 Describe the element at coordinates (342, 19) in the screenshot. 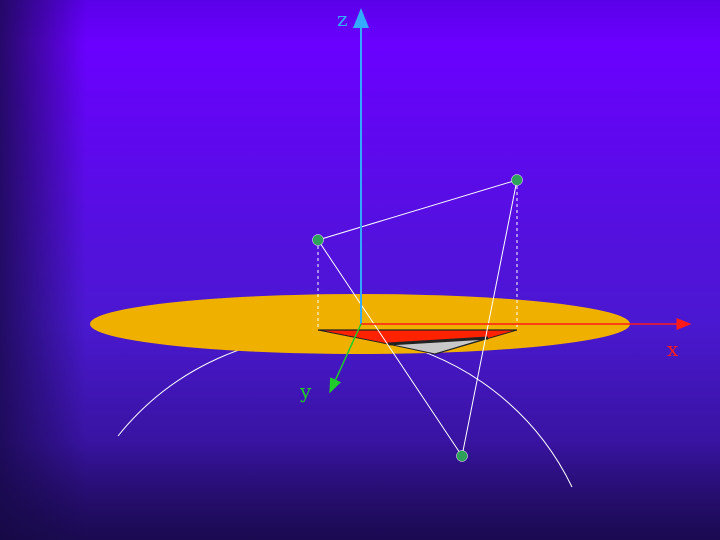

I see `z-axis-label: z` at that location.